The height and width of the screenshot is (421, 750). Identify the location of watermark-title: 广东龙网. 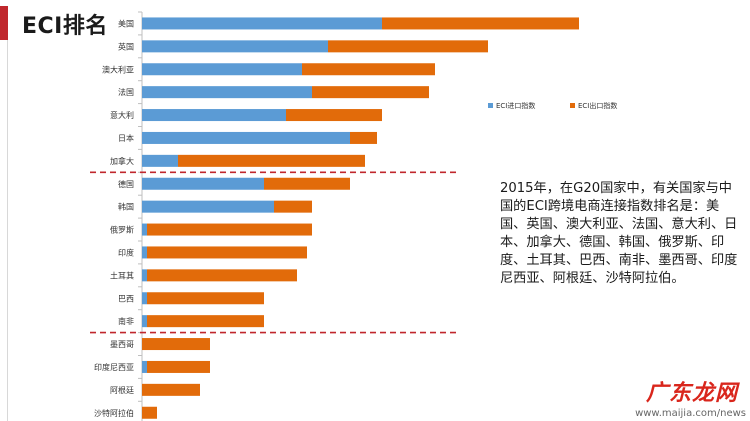
(691, 393).